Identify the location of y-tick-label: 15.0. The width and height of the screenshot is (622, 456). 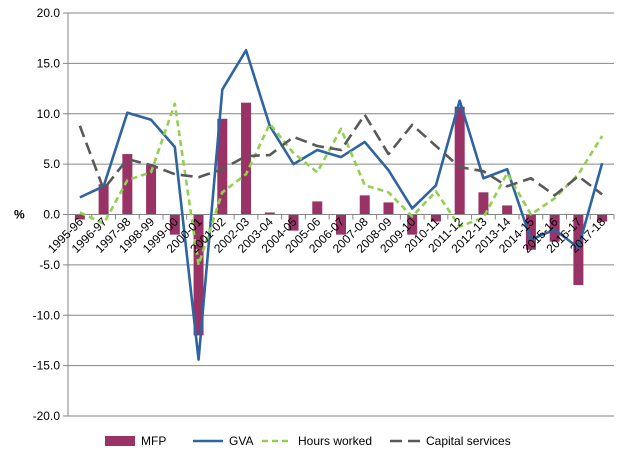
(49, 63).